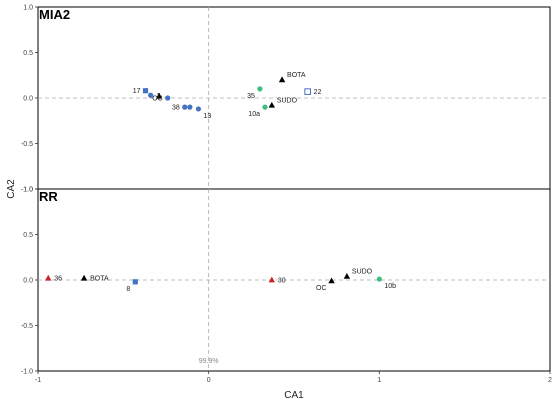 Image resolution: width=559 pixels, height=407 pixels. What do you see at coordinates (209, 380) in the screenshot?
I see `x-tick-label: 0` at bounding box center [209, 380].